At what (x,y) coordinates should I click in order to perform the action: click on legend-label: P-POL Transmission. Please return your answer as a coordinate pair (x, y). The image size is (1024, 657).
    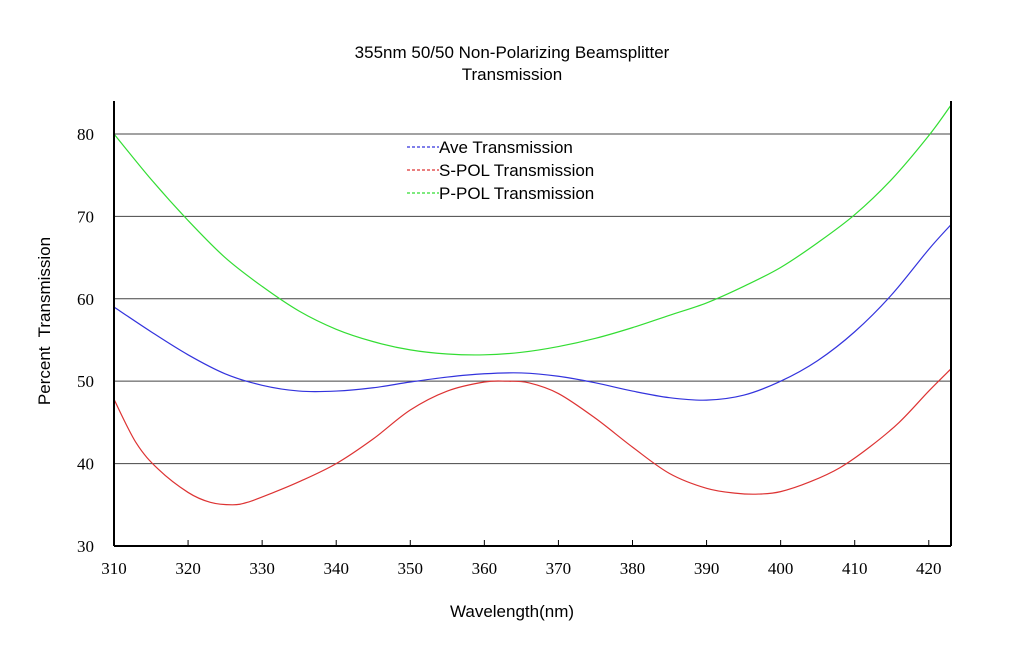
    Looking at the image, I should click on (516, 193).